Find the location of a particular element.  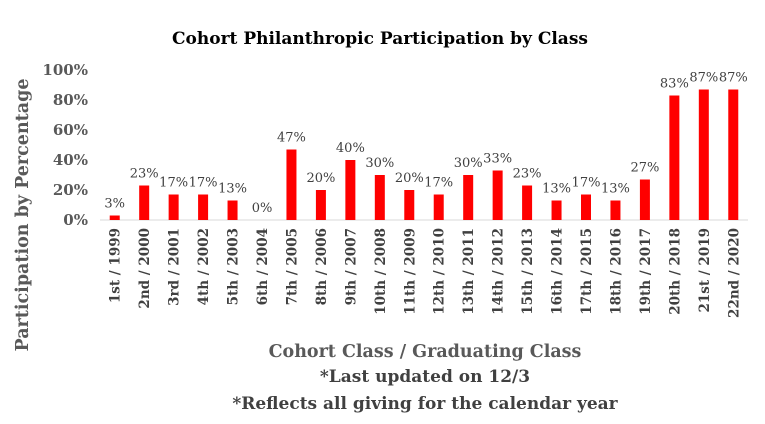

x-tick-label: 21st / 2019 is located at coordinates (705, 270).